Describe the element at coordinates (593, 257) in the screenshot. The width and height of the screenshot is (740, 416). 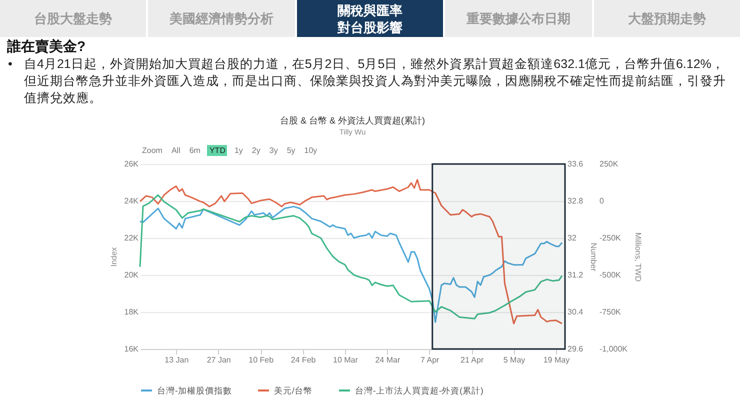
I see `y2-axis-title: Number` at that location.